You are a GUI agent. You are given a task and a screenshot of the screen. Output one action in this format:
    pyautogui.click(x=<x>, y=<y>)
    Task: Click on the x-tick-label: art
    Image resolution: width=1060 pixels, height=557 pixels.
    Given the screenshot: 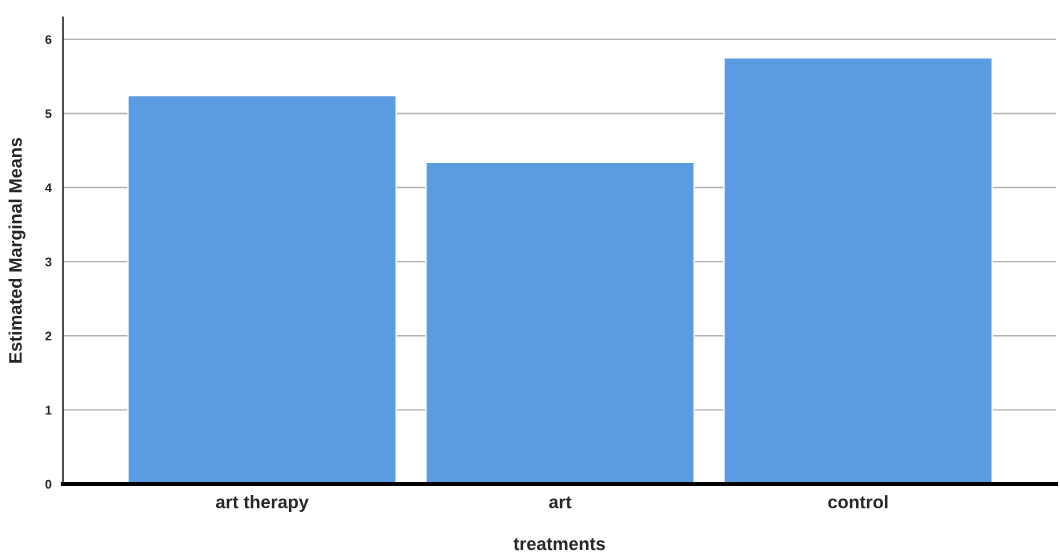 What is the action you would take?
    pyautogui.click(x=560, y=502)
    